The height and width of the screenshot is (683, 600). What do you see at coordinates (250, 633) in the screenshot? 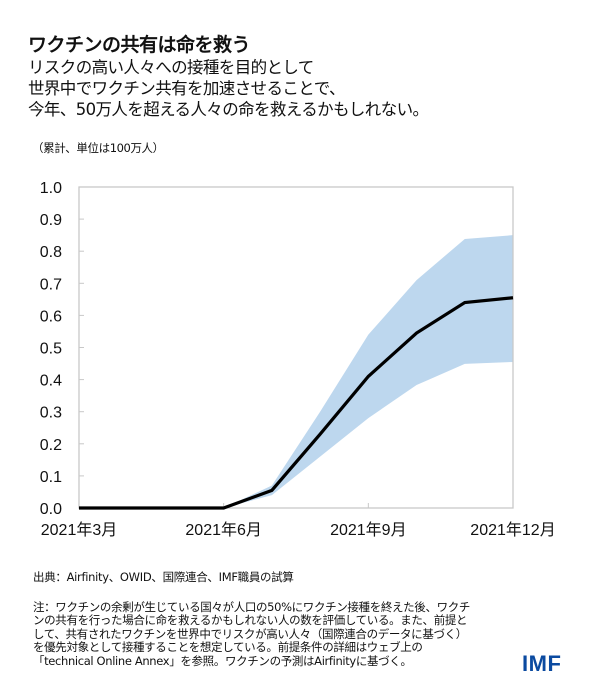
I see `footnote-line: して、共有されたワクチンを世界中でリスクが高い人々（国際連合のデータに基づく）` at bounding box center [250, 633].